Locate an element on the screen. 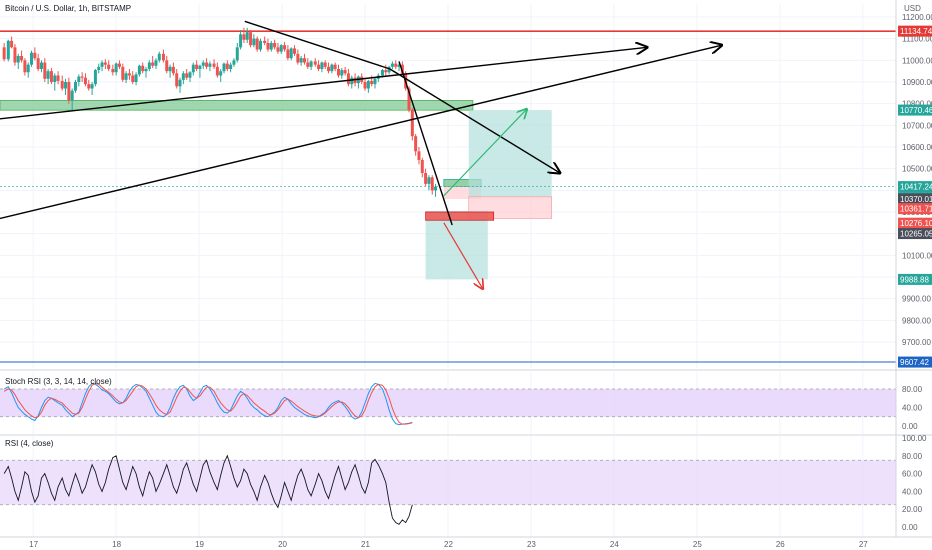 The image size is (932, 550). position-target-zone is located at coordinates (510, 153).